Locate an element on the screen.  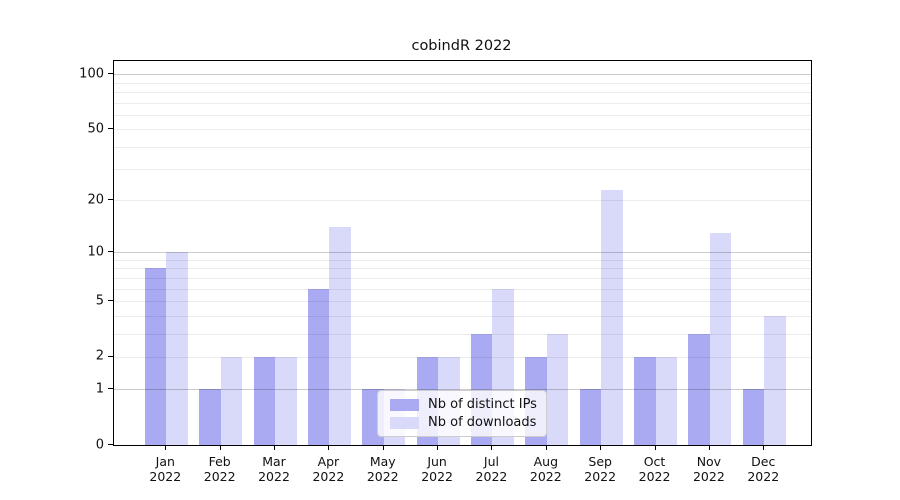
bar-distinct-ips-nov is located at coordinates (699, 389).